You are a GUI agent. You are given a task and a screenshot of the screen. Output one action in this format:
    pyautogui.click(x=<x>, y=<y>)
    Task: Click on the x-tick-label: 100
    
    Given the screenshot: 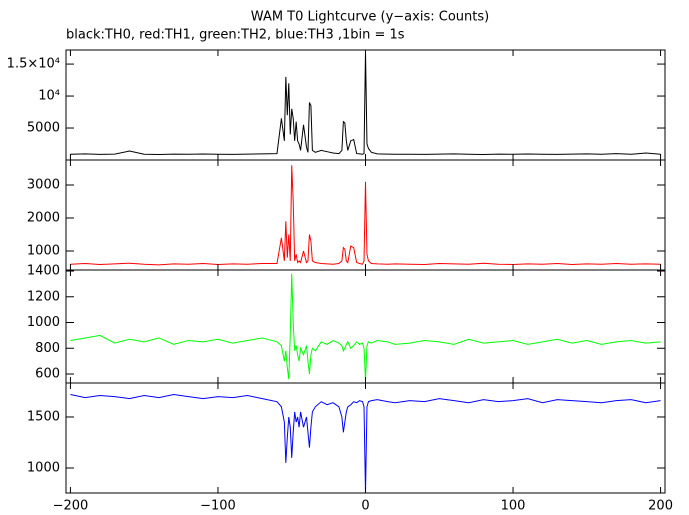 What is the action you would take?
    pyautogui.click(x=513, y=506)
    